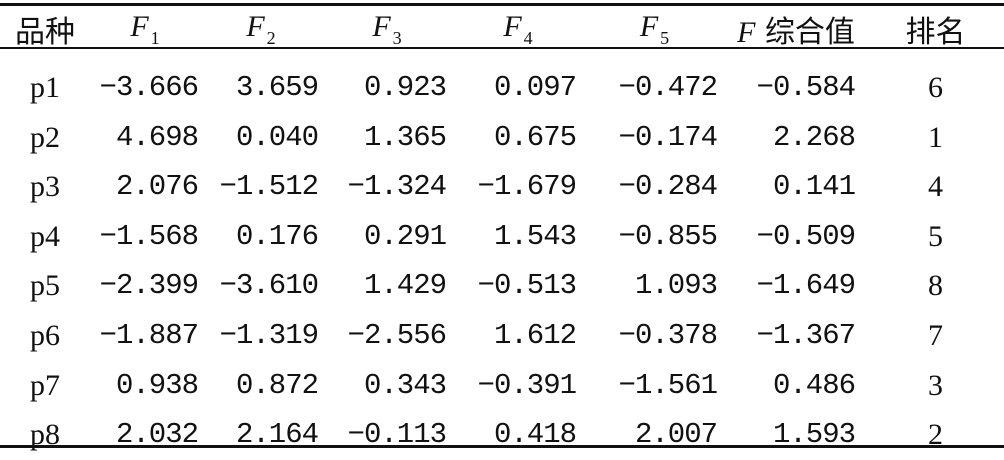 This screenshot has height=460, width=1004. What do you see at coordinates (668, 335) in the screenshot?
I see `f5-cell: −0.378` at bounding box center [668, 335].